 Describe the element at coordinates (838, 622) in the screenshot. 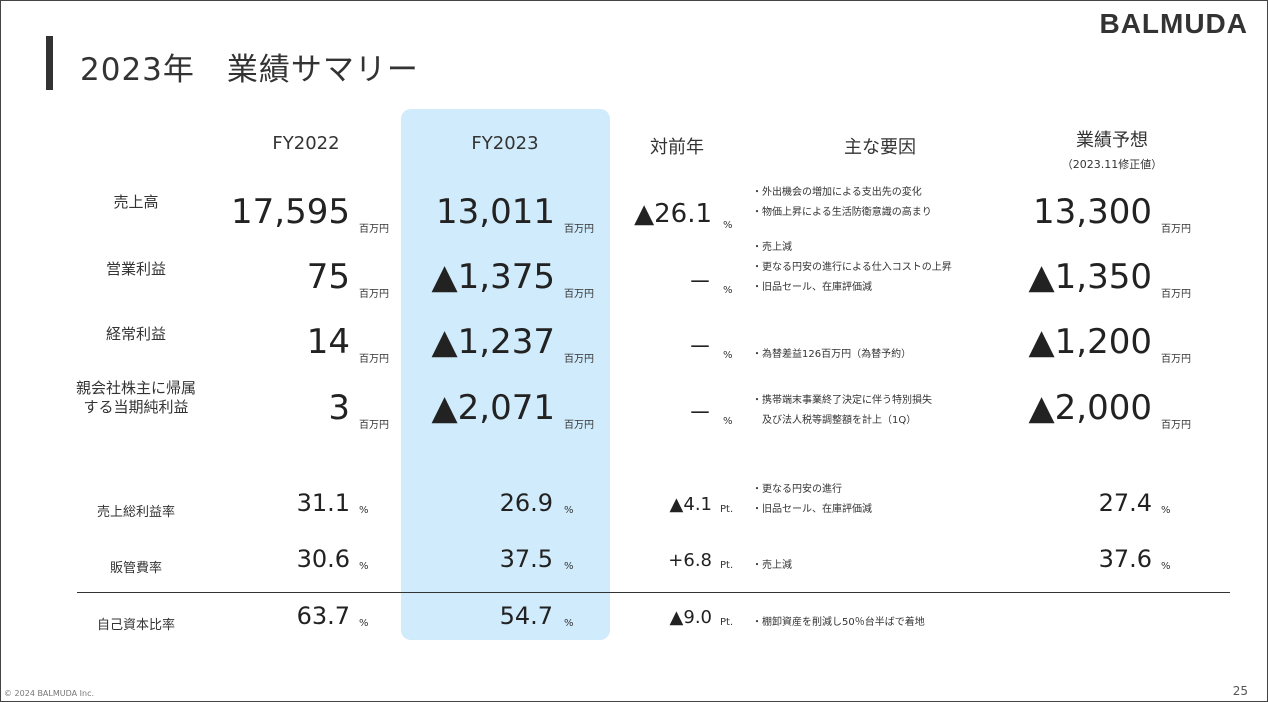

I see `equity-ratio-note-1: ・棚卸資産を削減し50％台半ばで着地` at that location.